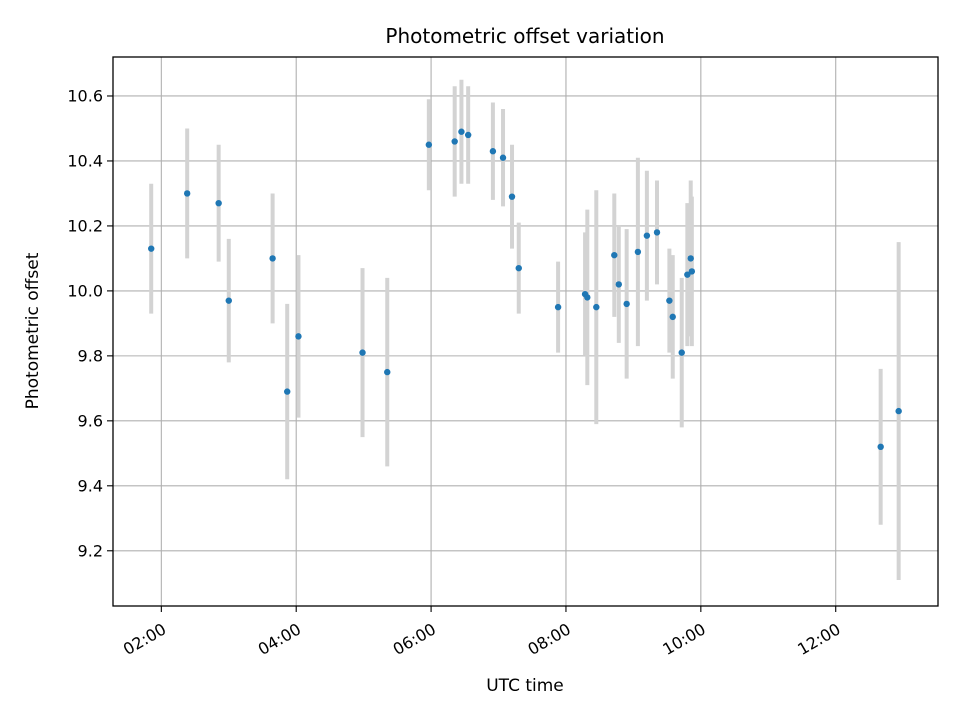 The height and width of the screenshot is (720, 960). I want to click on y-tick-label: 9.8, so click(90, 355).